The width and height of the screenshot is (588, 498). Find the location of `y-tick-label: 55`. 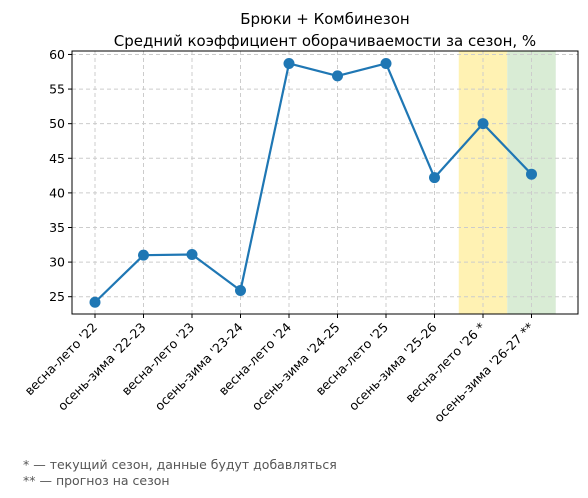

y-tick-label: 55 is located at coordinates (57, 89).